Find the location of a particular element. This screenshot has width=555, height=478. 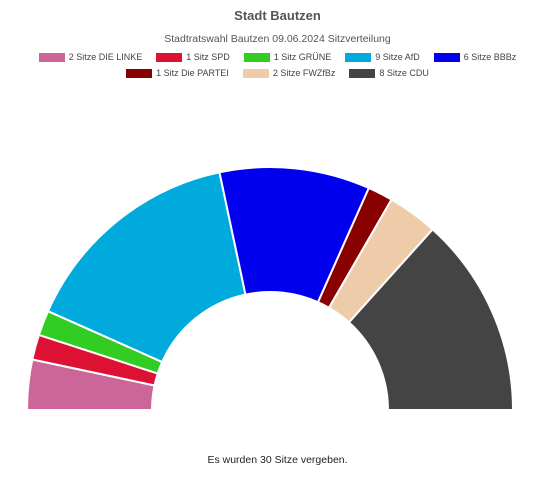

legend-item-afd: 9 Sitze AfD is located at coordinates (382, 57).